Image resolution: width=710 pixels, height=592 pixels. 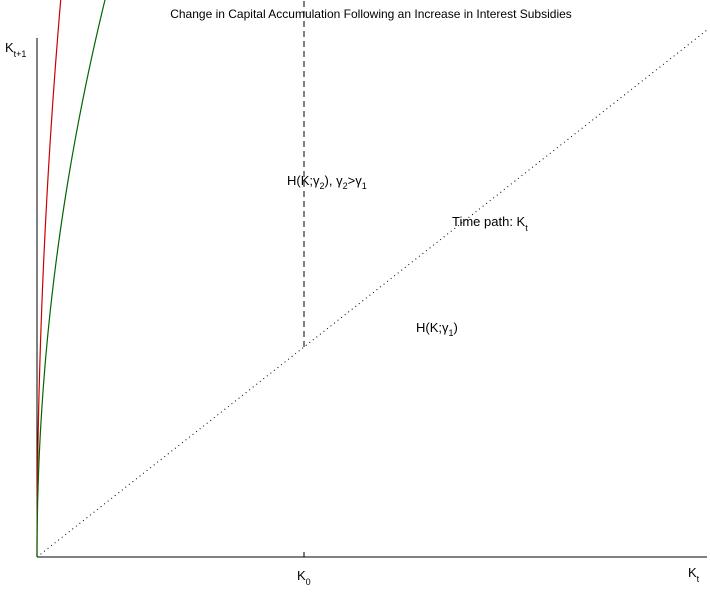 What do you see at coordinates (694, 574) in the screenshot?
I see `x-axis-label: Kt` at bounding box center [694, 574].